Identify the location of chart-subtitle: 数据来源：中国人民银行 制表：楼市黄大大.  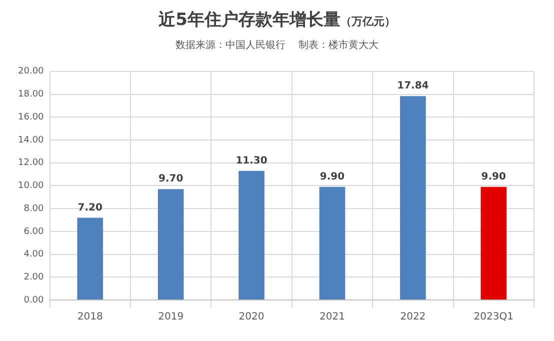
(277, 45).